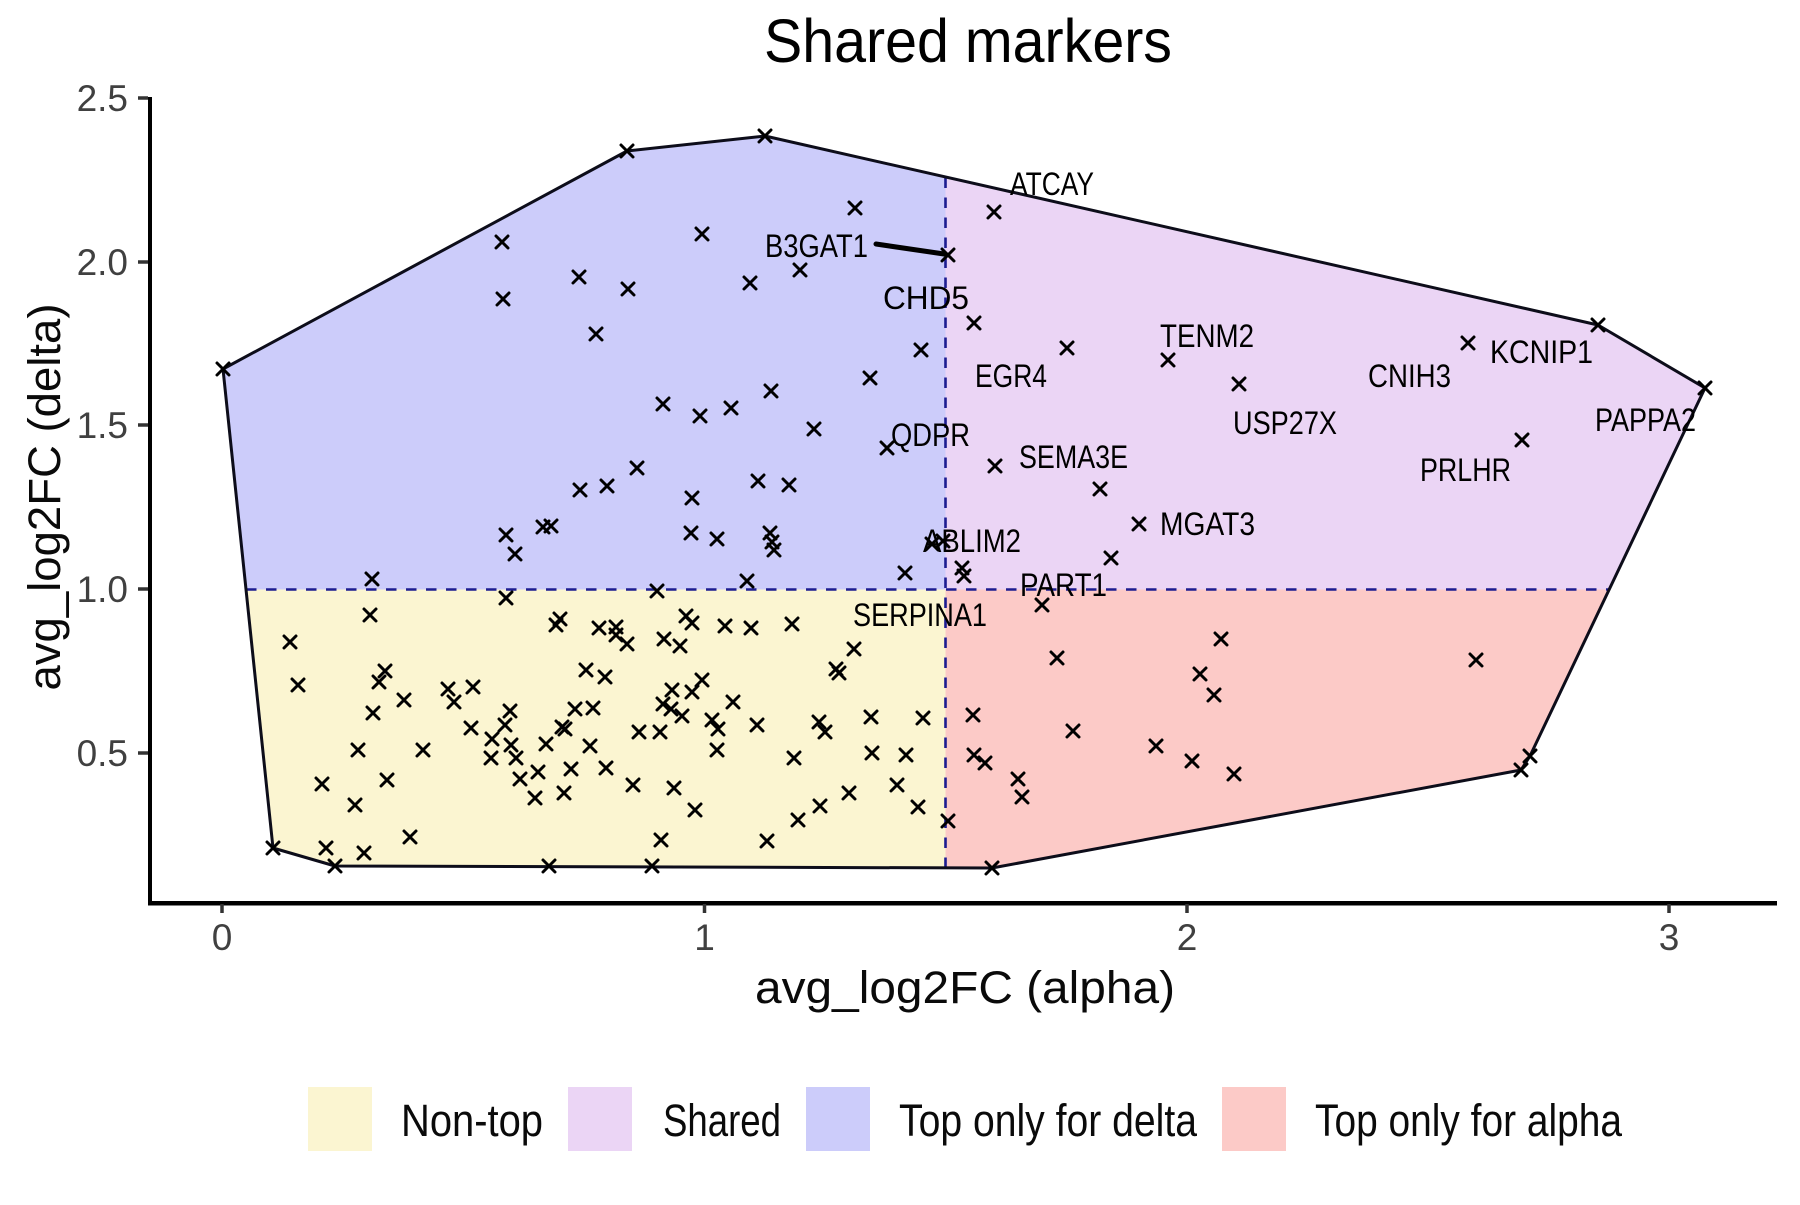 This screenshot has height=1205, width=1800. Describe the element at coordinates (920, 615) in the screenshot. I see `svg-text: SERPINA1` at that location.